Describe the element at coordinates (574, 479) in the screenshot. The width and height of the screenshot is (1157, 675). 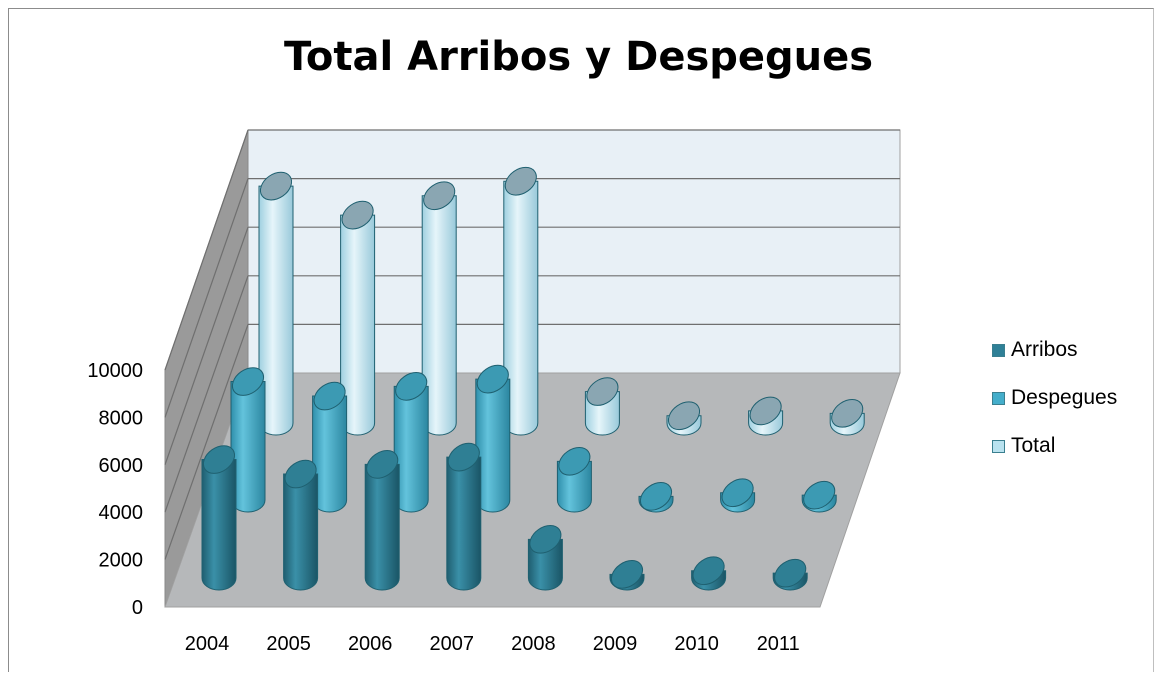
I see `cylinder-despegues-2008` at that location.